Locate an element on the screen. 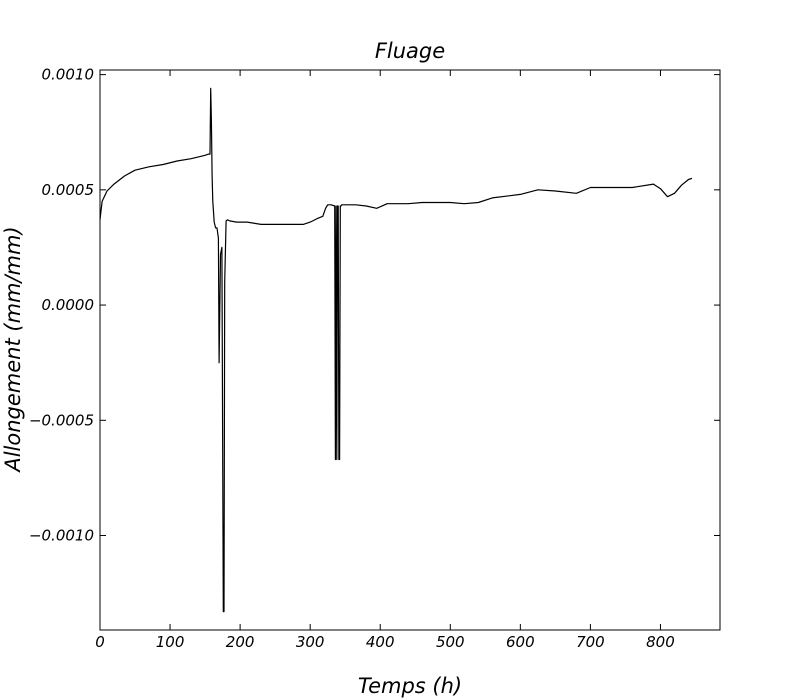 This screenshot has height=700, width=800. x-tick-label: 600 is located at coordinates (520, 642).